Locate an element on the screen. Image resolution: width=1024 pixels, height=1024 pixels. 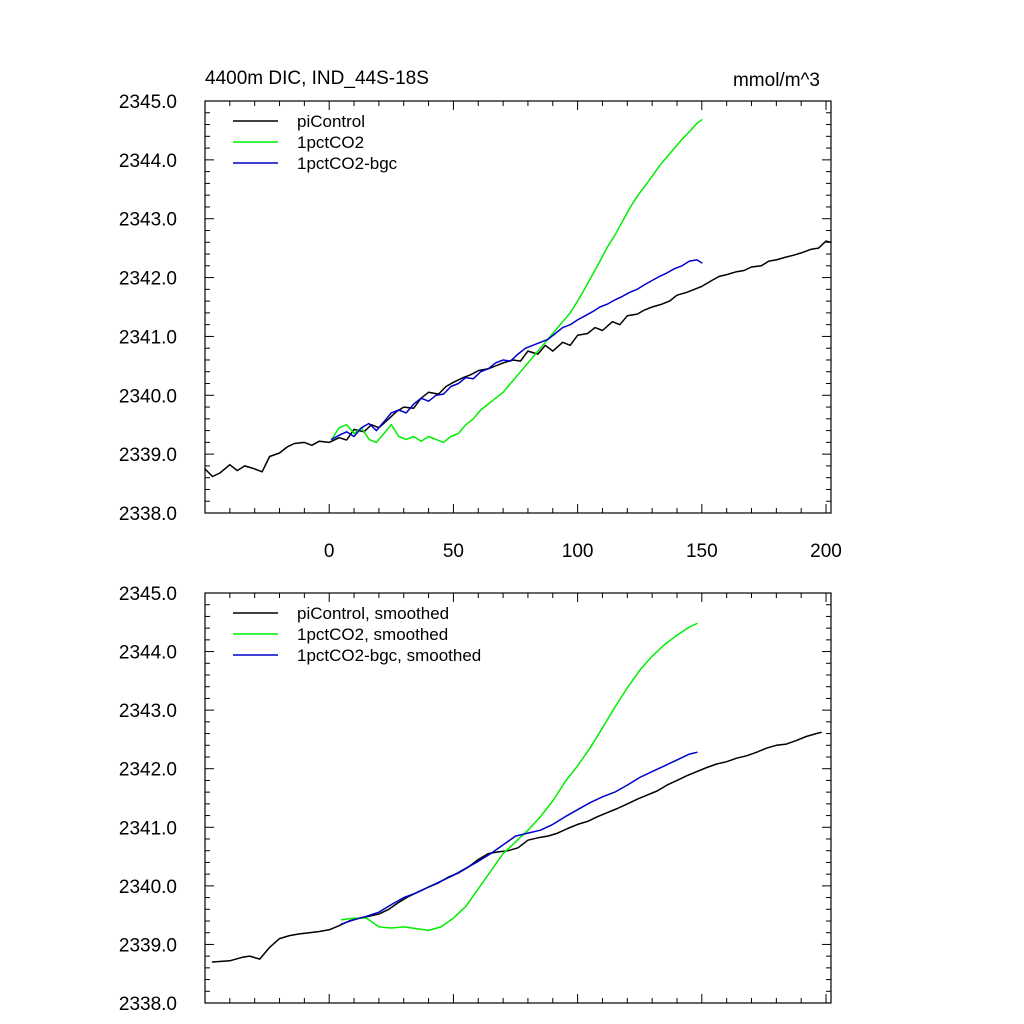
bottom-series-picontrol-smoothed is located at coordinates (516, 847).